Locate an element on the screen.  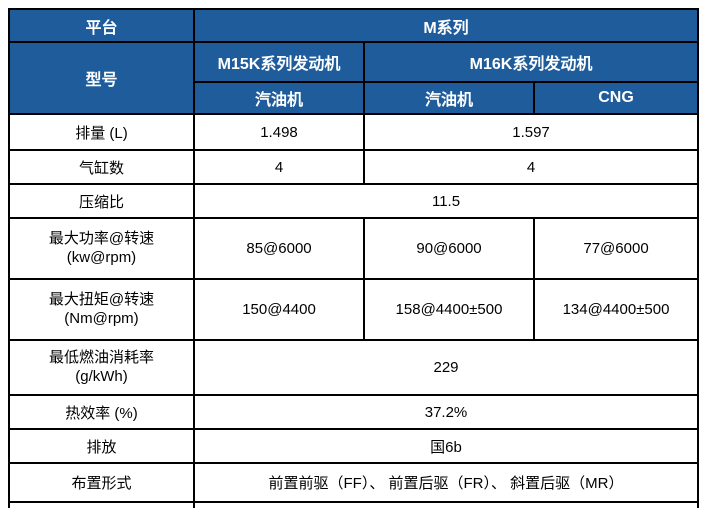
cell-displacement-m16k: 1.597 is located at coordinates (531, 132).